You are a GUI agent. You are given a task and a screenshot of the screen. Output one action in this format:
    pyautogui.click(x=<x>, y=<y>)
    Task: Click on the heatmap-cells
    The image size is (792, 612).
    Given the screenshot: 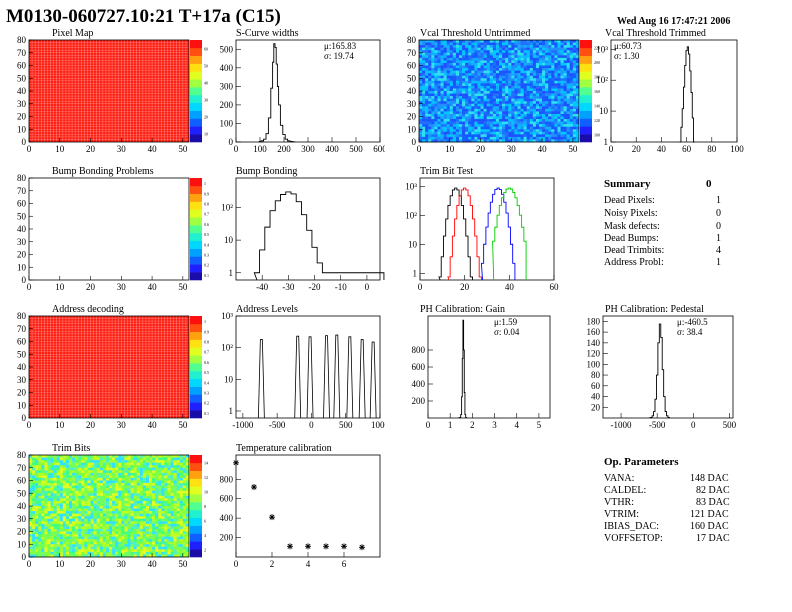 What is the action you would take?
    pyautogui.click(x=109, y=91)
    